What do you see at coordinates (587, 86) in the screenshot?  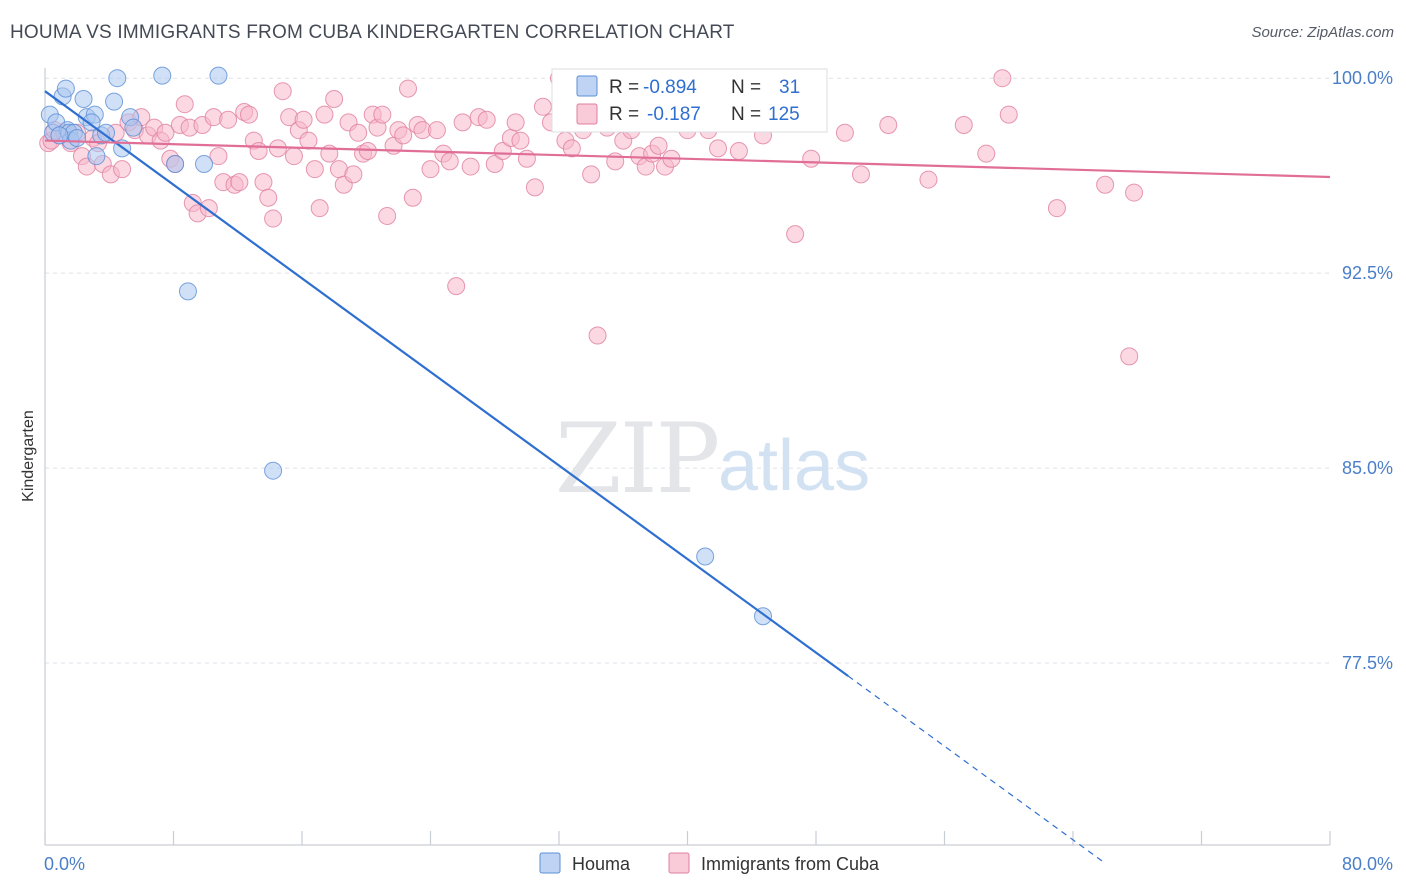 I see `stats-swatch-houma` at bounding box center [587, 86].